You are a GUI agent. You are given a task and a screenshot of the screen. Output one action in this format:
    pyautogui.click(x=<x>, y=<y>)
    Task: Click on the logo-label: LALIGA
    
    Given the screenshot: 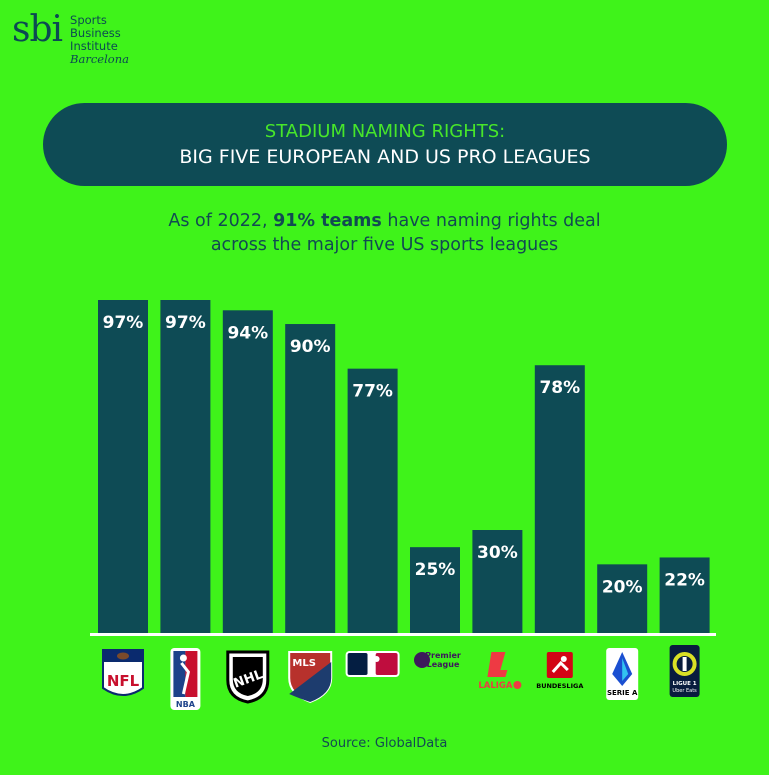 What is the action you would take?
    pyautogui.click(x=495, y=686)
    